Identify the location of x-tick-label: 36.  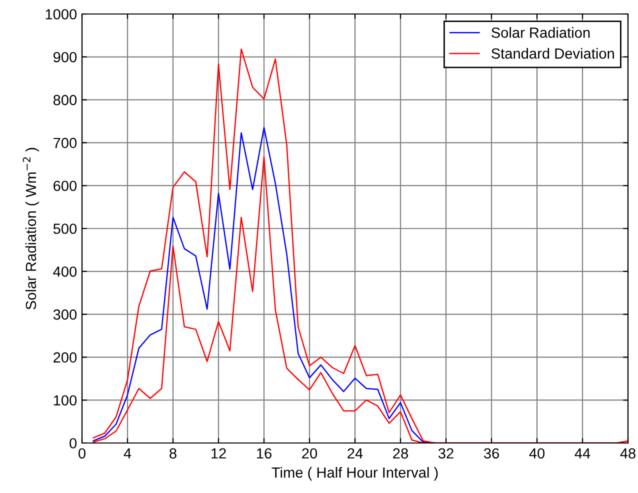
(491, 453).